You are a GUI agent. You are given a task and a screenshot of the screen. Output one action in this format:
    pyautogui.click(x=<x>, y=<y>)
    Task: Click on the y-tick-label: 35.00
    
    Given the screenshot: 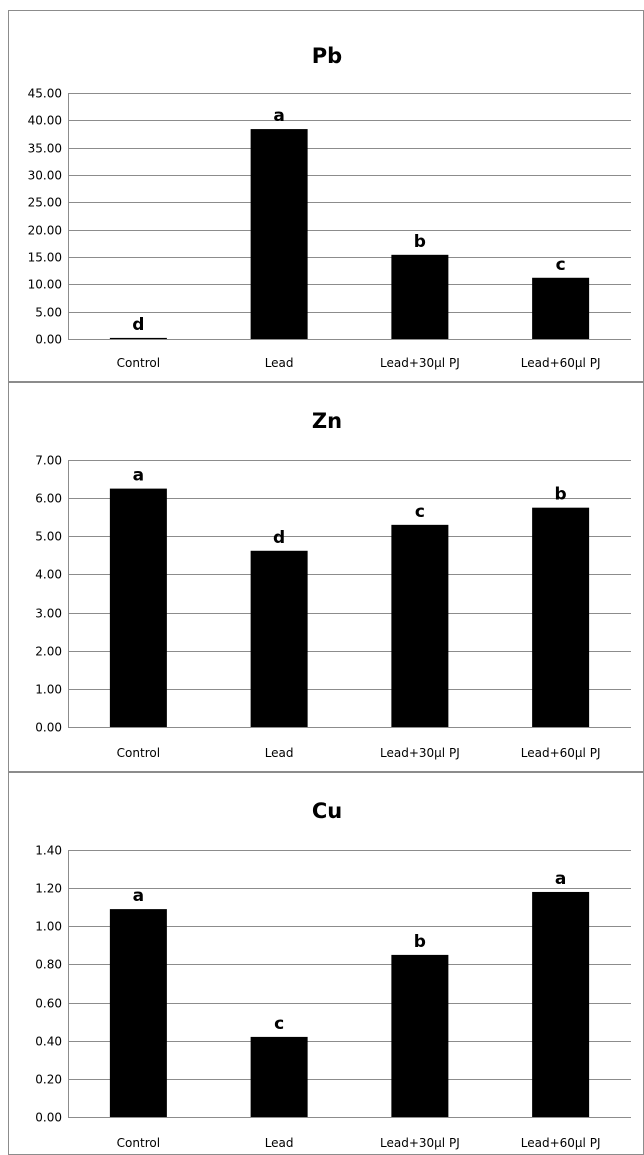 What is the action you would take?
    pyautogui.click(x=45, y=149)
    